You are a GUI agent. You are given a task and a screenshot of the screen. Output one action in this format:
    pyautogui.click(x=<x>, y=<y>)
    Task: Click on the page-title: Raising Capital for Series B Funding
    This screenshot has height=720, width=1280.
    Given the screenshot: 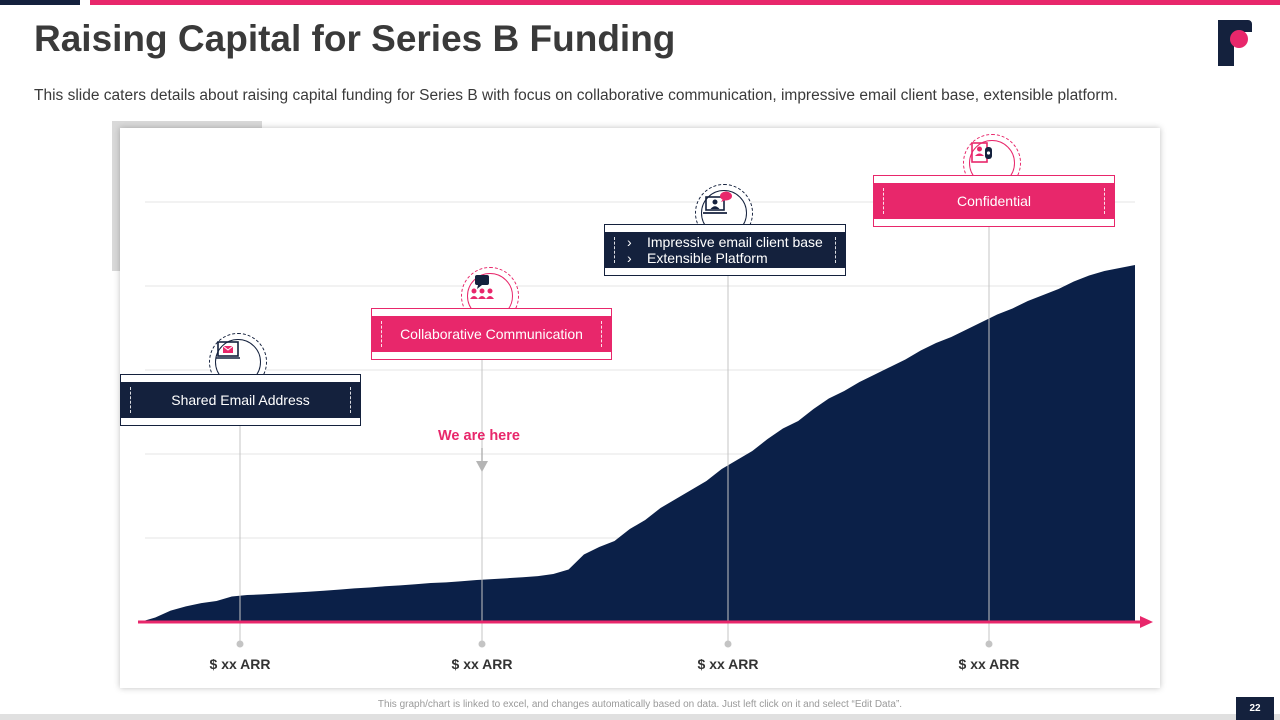 What is the action you would take?
    pyautogui.click(x=355, y=38)
    